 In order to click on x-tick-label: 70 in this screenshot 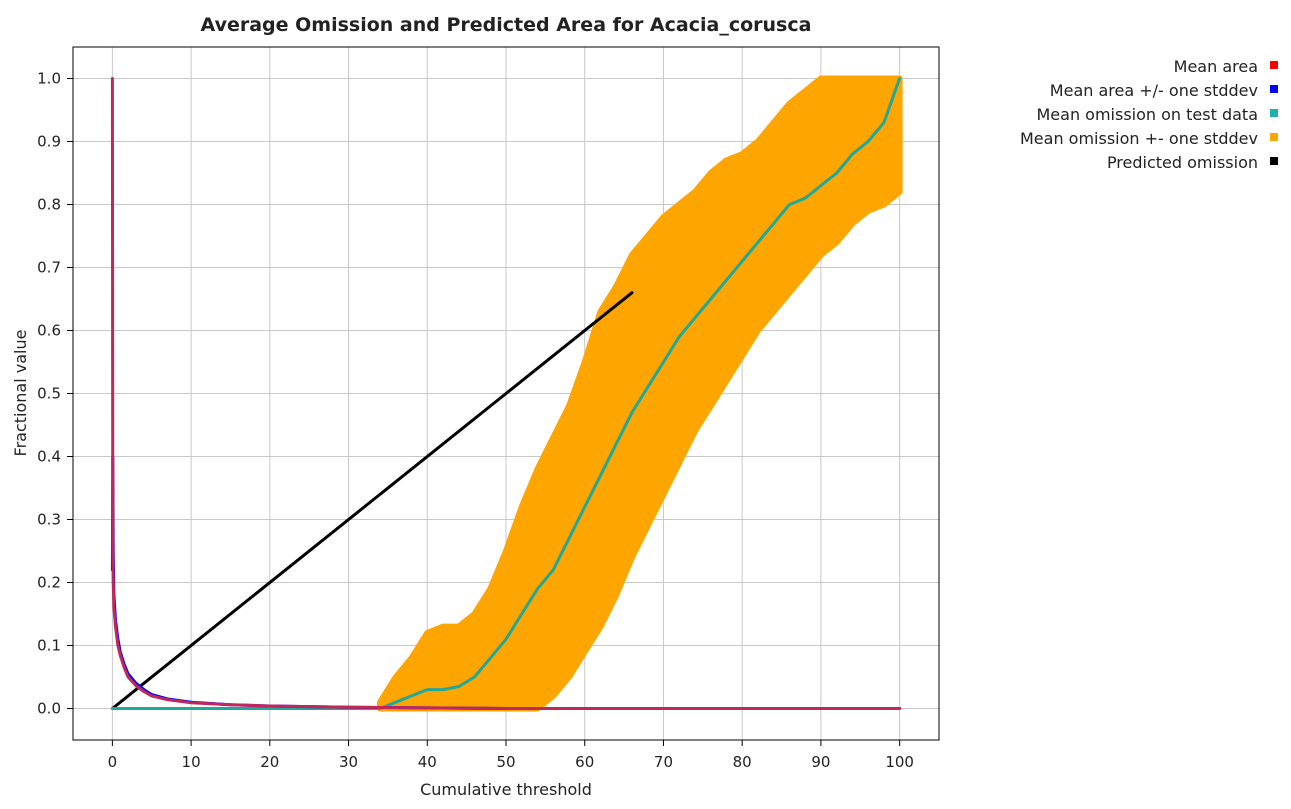, I will do `click(663, 762)`.